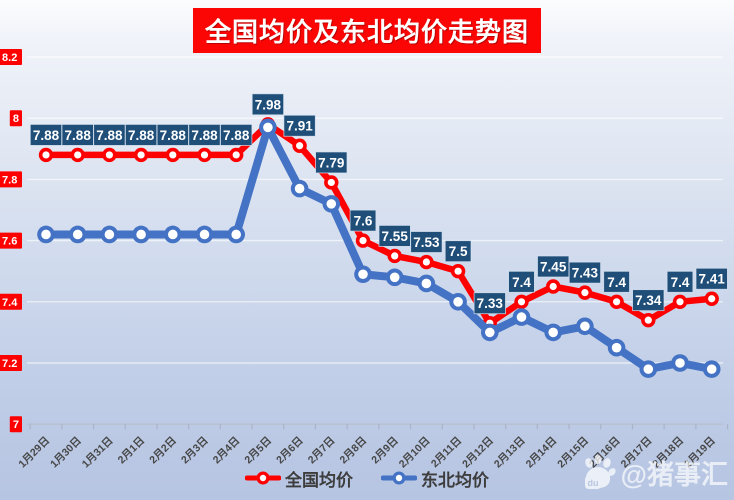 The width and height of the screenshot is (734, 500). I want to click on y-tick-label: 8.2, so click(9, 58).